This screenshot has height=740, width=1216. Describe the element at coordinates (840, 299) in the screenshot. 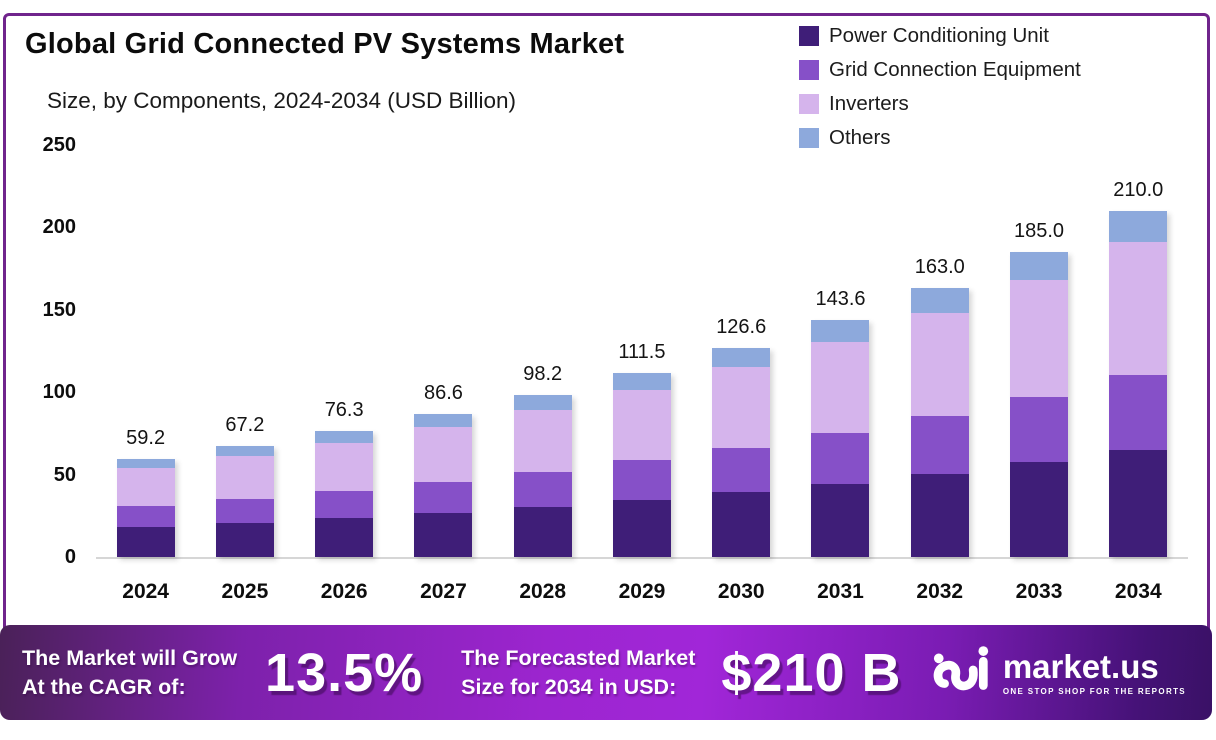

I see `bar-total-label: 143.6` at that location.